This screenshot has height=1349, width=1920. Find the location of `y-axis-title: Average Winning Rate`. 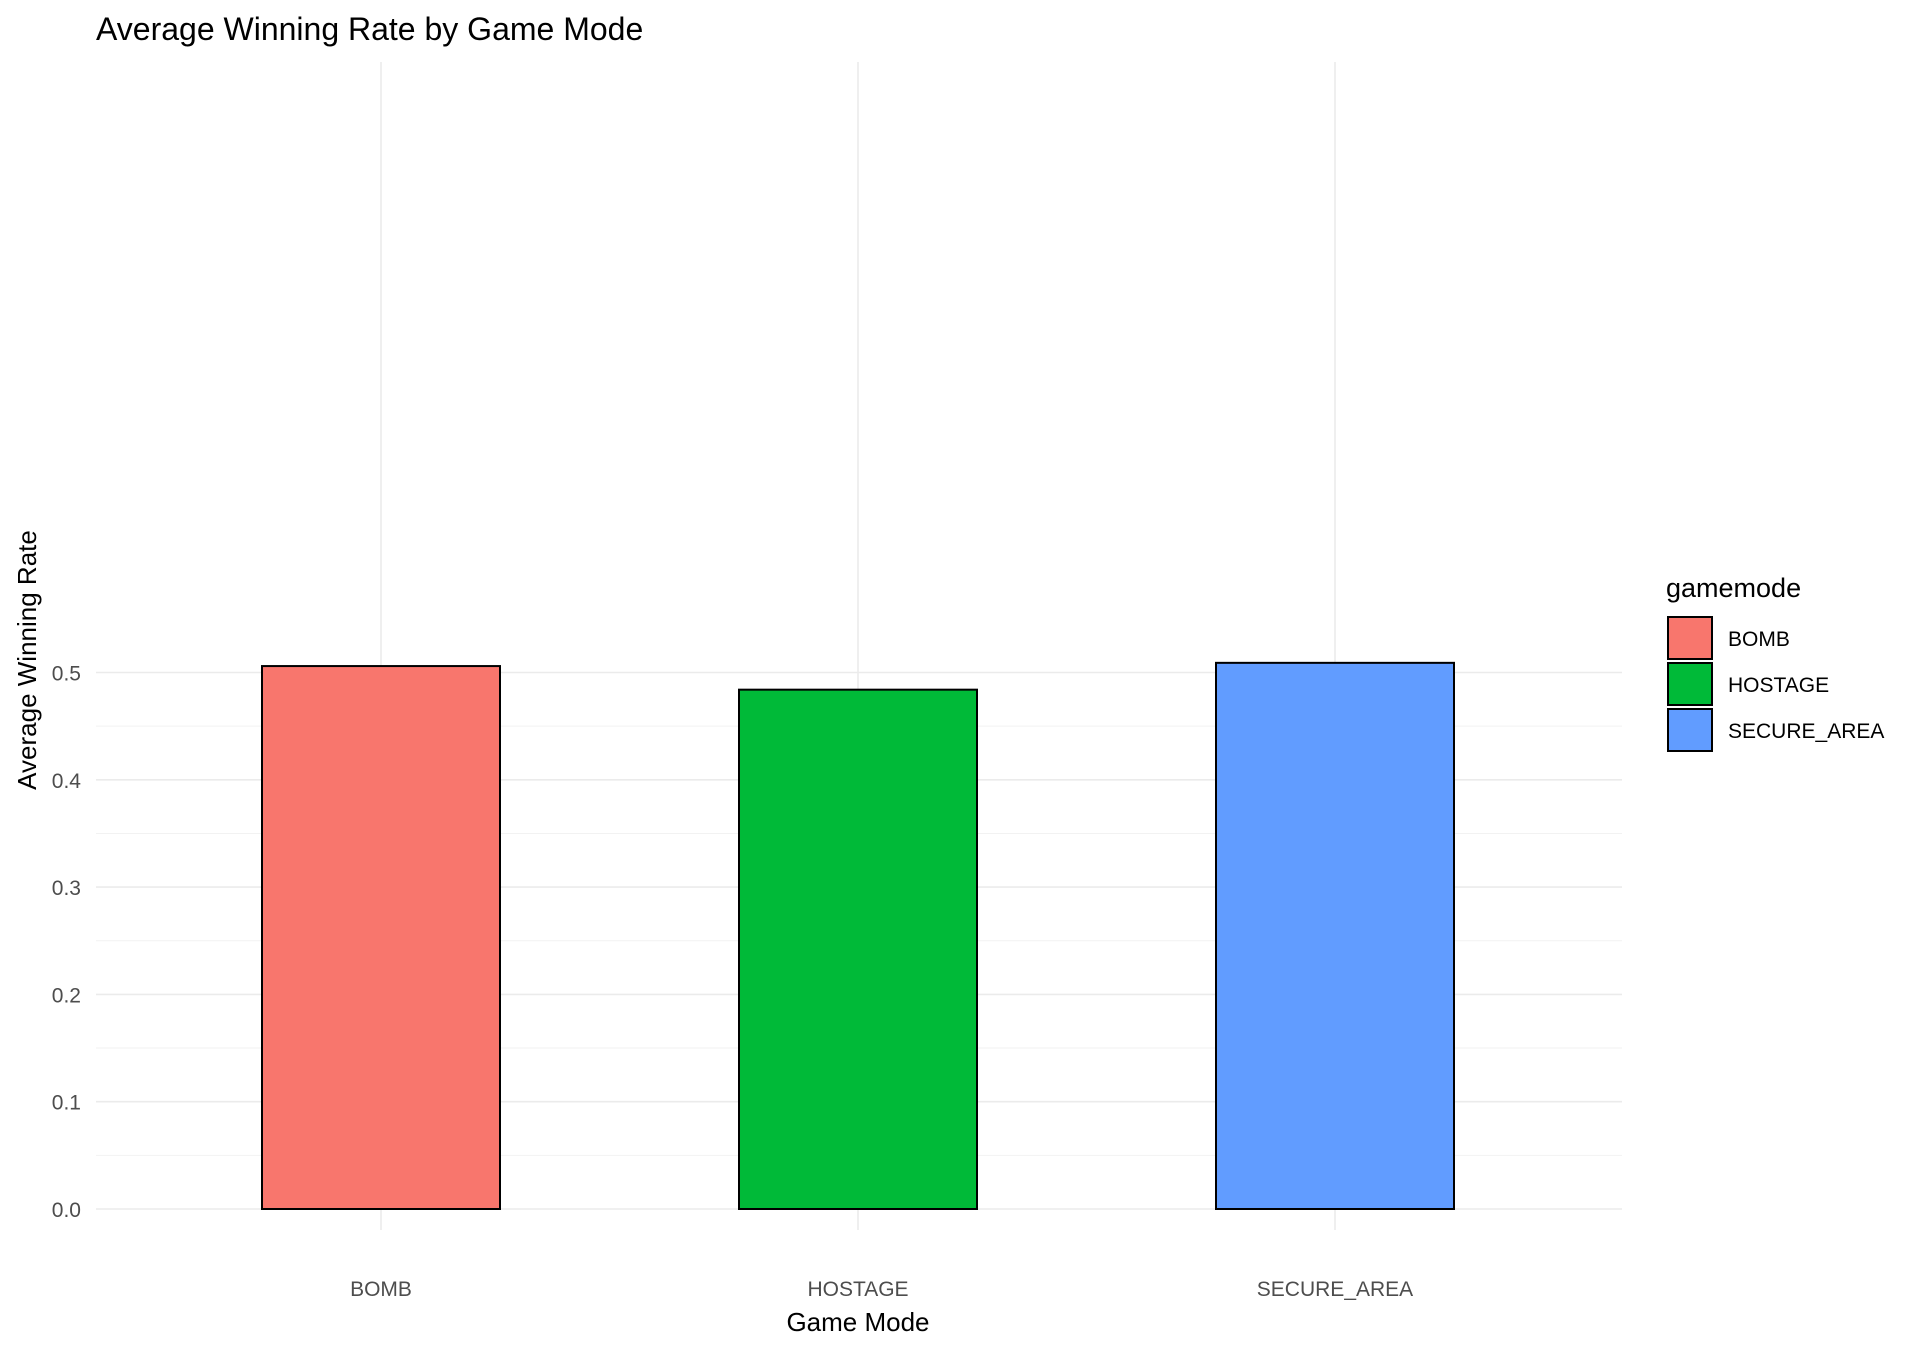

y-axis-title: Average Winning Rate is located at coordinates (27, 660).